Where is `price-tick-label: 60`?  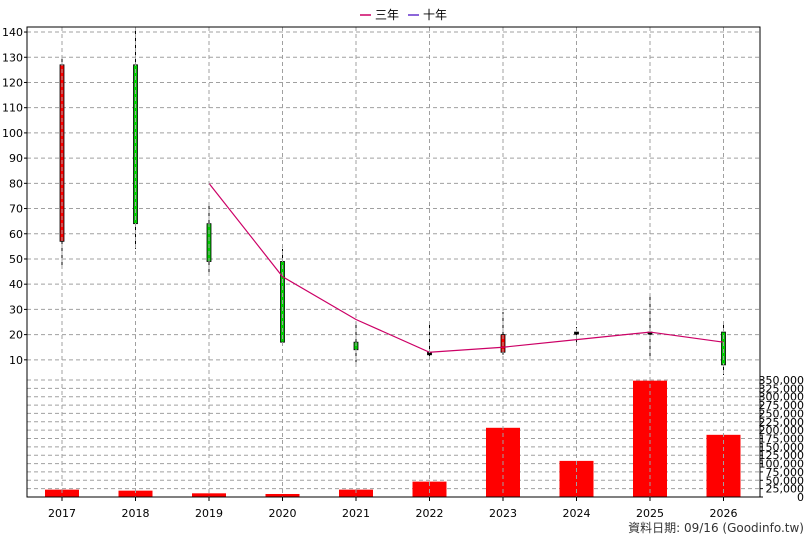
price-tick-label: 60 is located at coordinates (16, 234).